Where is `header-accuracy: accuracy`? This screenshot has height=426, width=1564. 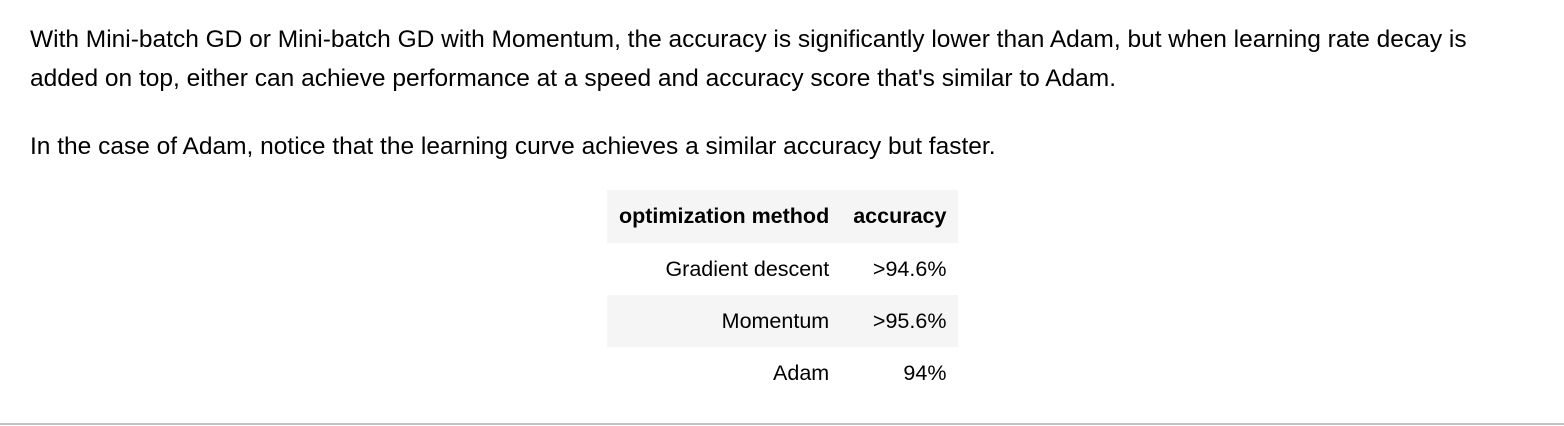
header-accuracy: accuracy is located at coordinates (900, 216).